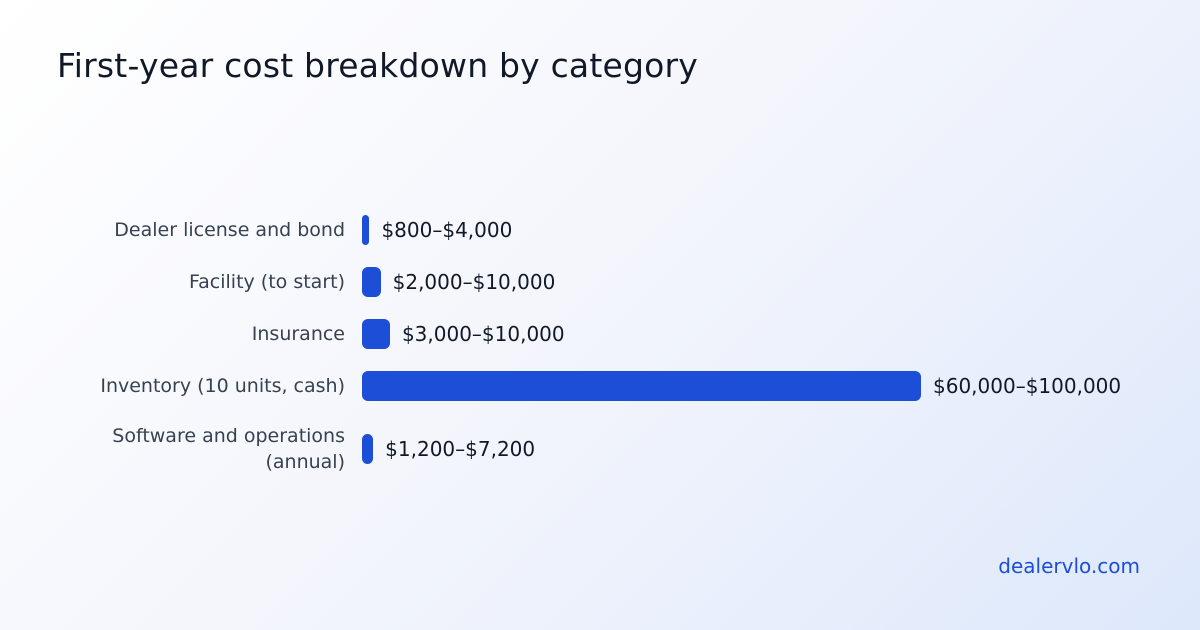  What do you see at coordinates (222, 386) in the screenshot?
I see `category-label: Inventory (10 units, cash)` at bounding box center [222, 386].